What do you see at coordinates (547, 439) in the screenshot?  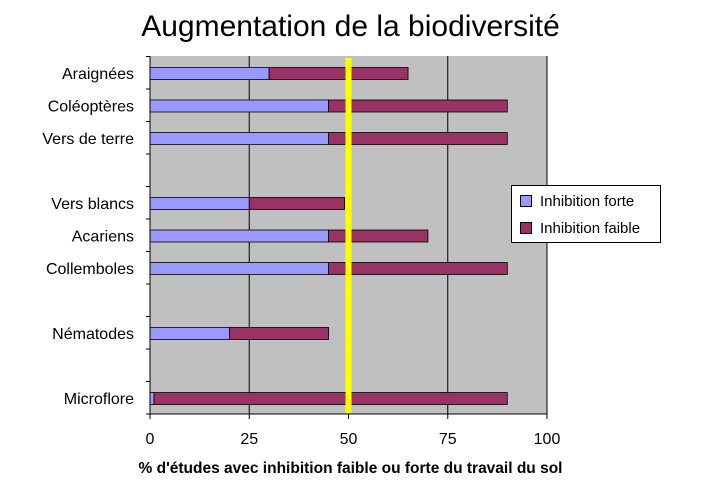 I see `x-tick-label: 100` at bounding box center [547, 439].